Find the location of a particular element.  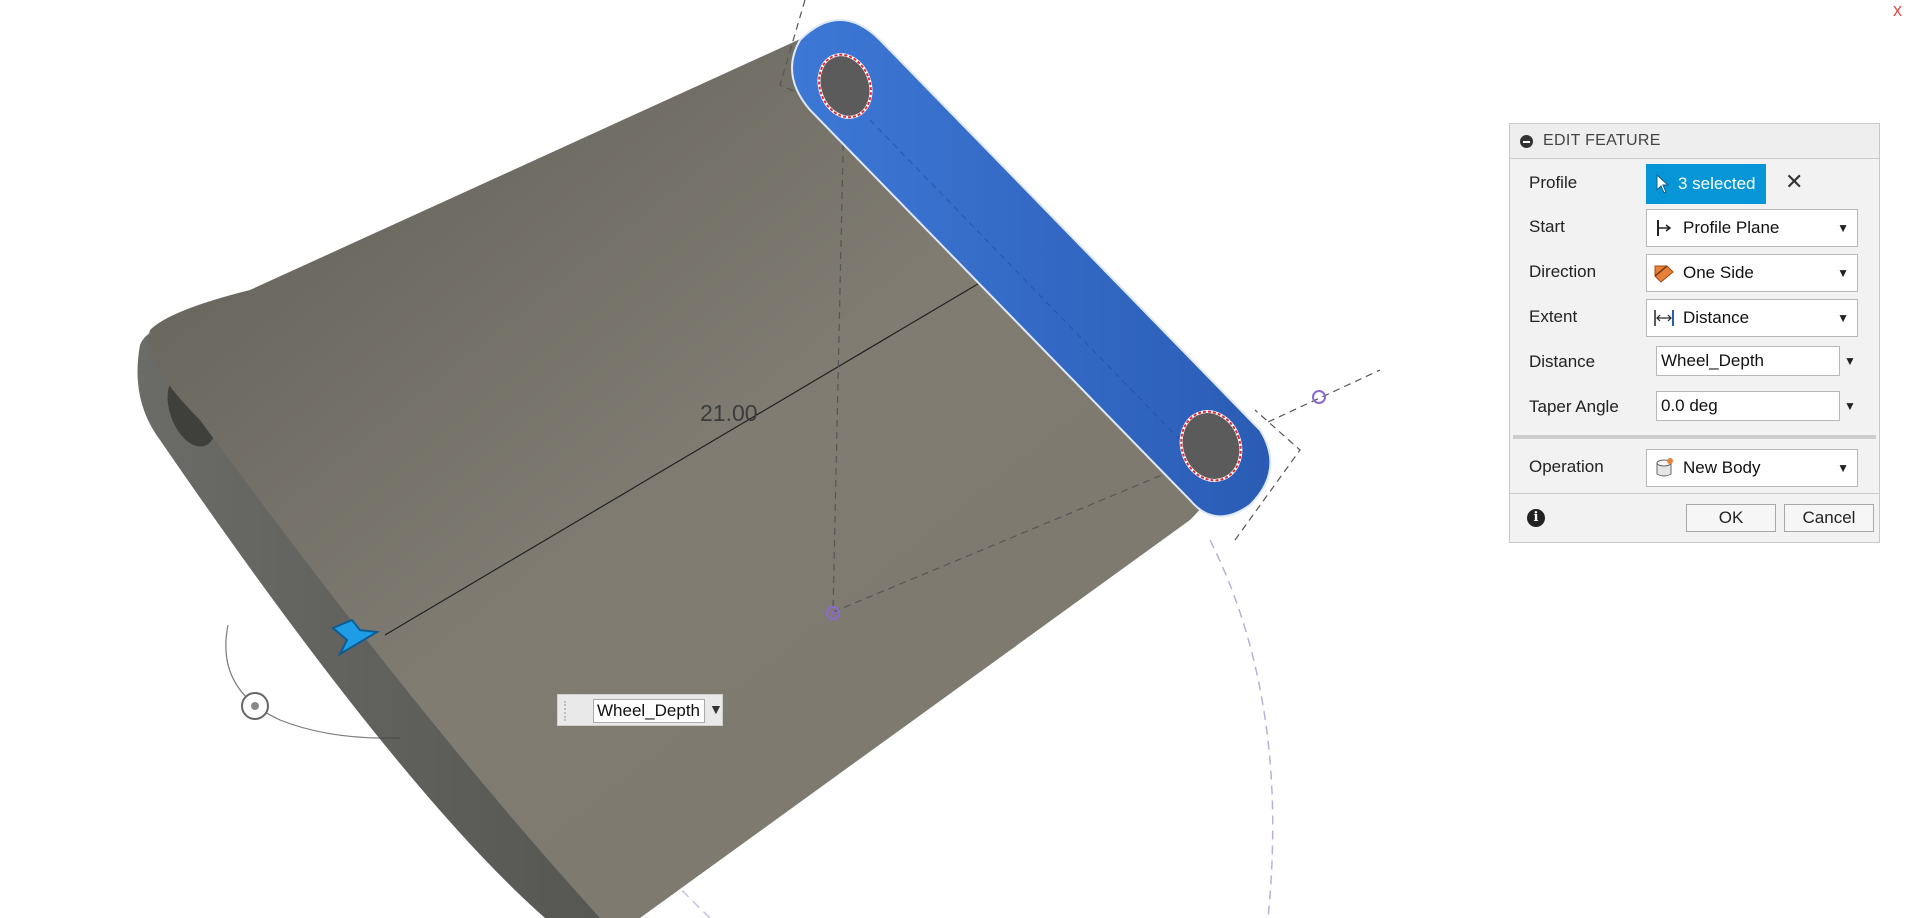

direction-row: Direction One Side ▼ is located at coordinates (1694, 272).